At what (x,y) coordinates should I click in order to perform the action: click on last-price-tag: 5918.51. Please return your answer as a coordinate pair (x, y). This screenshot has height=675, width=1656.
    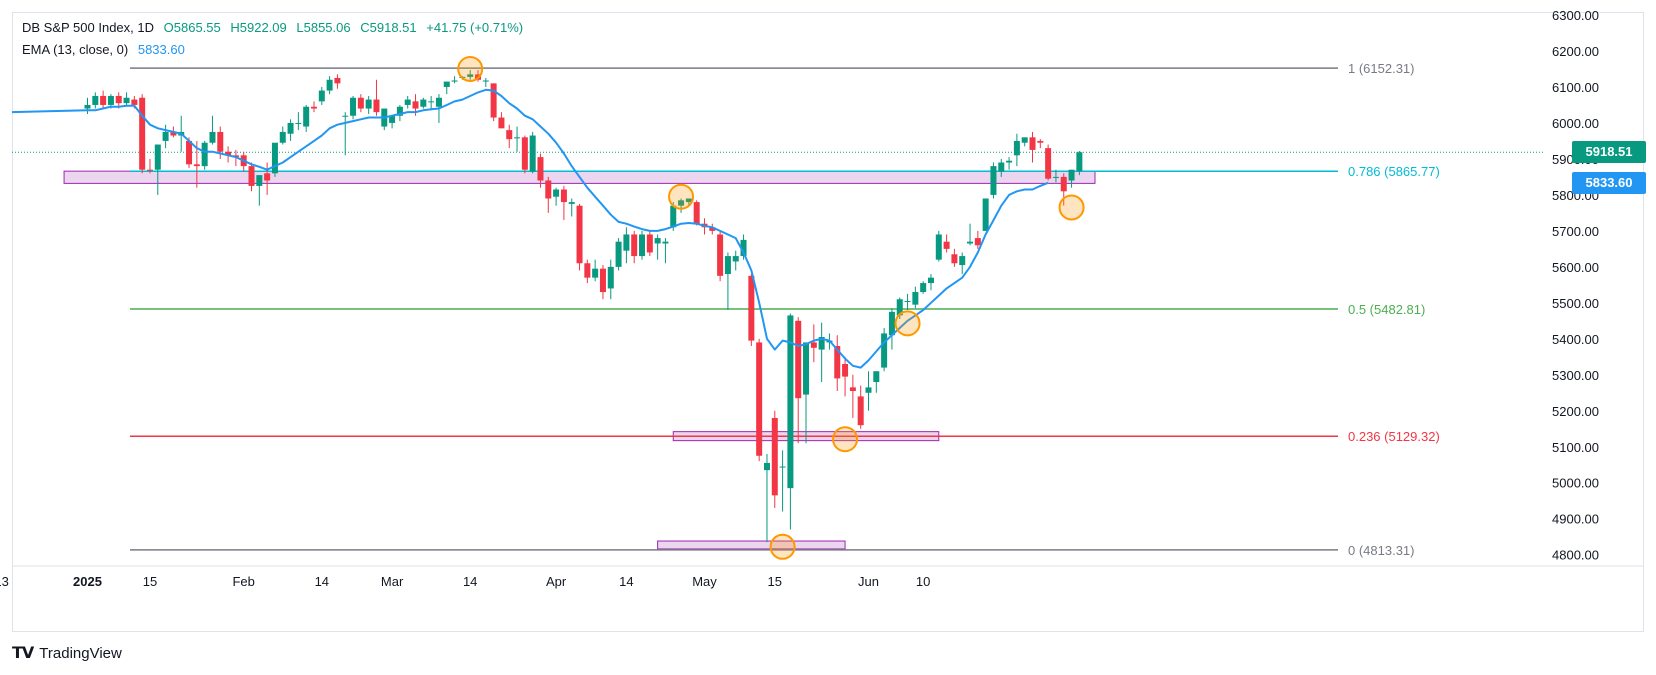
    Looking at the image, I should click on (1609, 152).